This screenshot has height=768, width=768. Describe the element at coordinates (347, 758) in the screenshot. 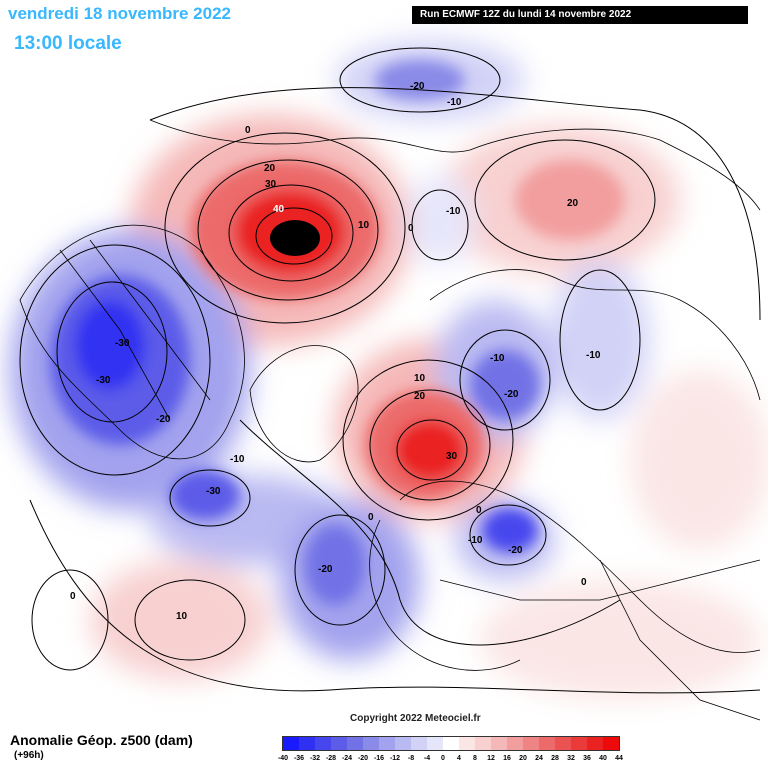

I see `scale-tick-label: -24` at that location.